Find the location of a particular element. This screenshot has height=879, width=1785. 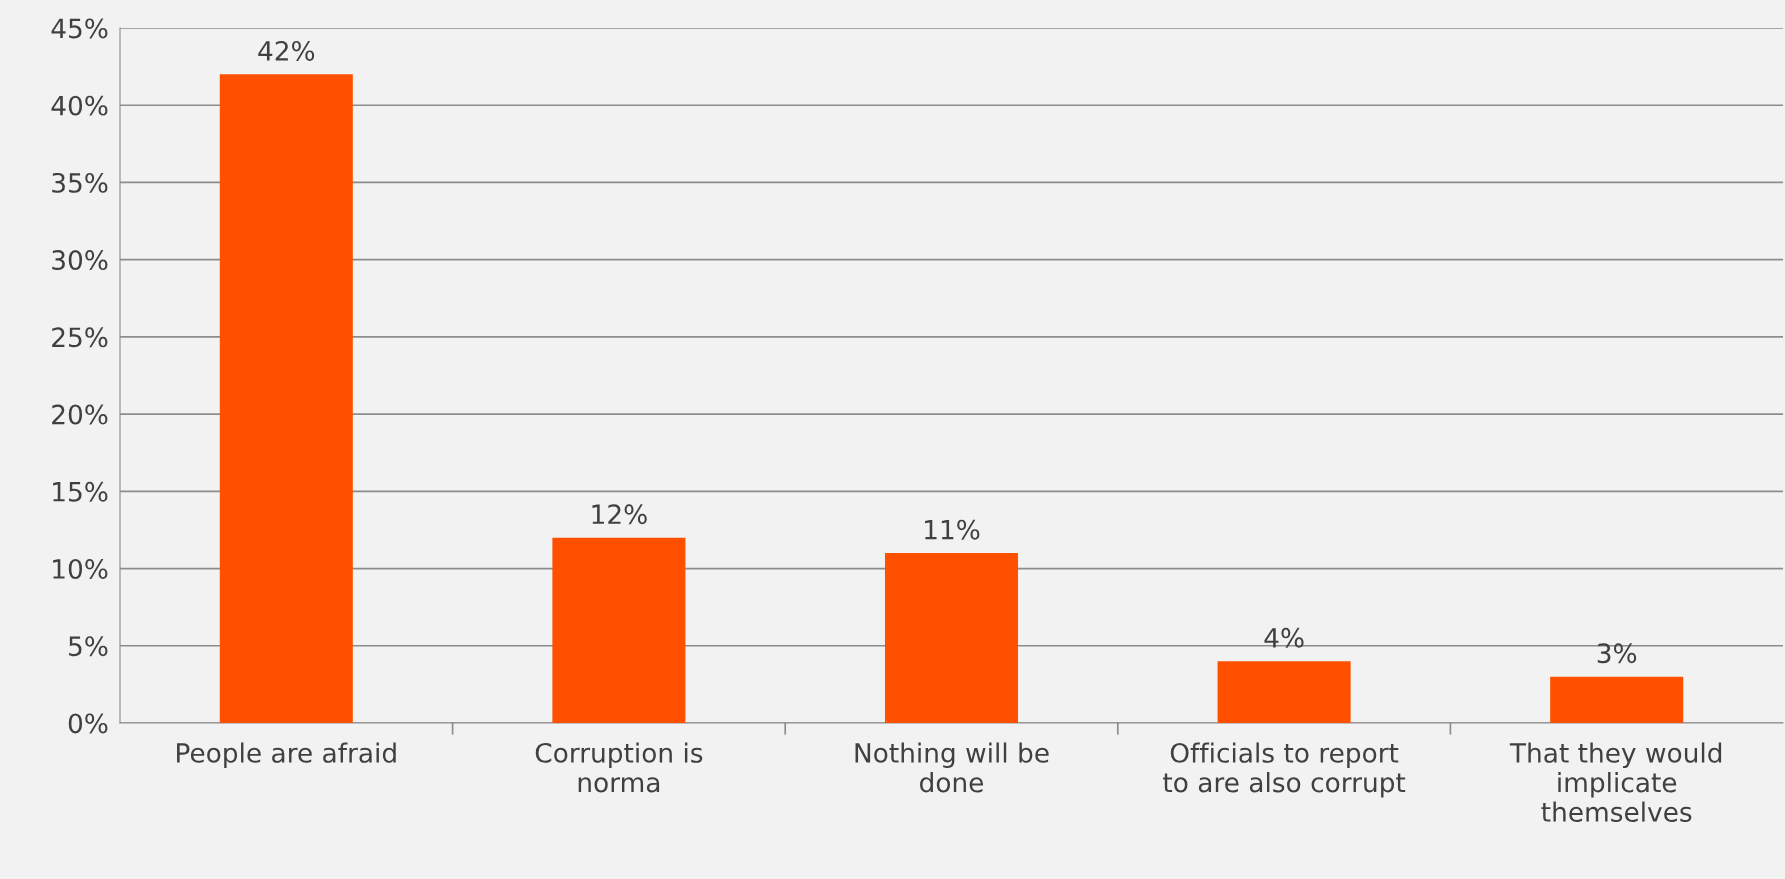

data-label: 3% is located at coordinates (1617, 653).